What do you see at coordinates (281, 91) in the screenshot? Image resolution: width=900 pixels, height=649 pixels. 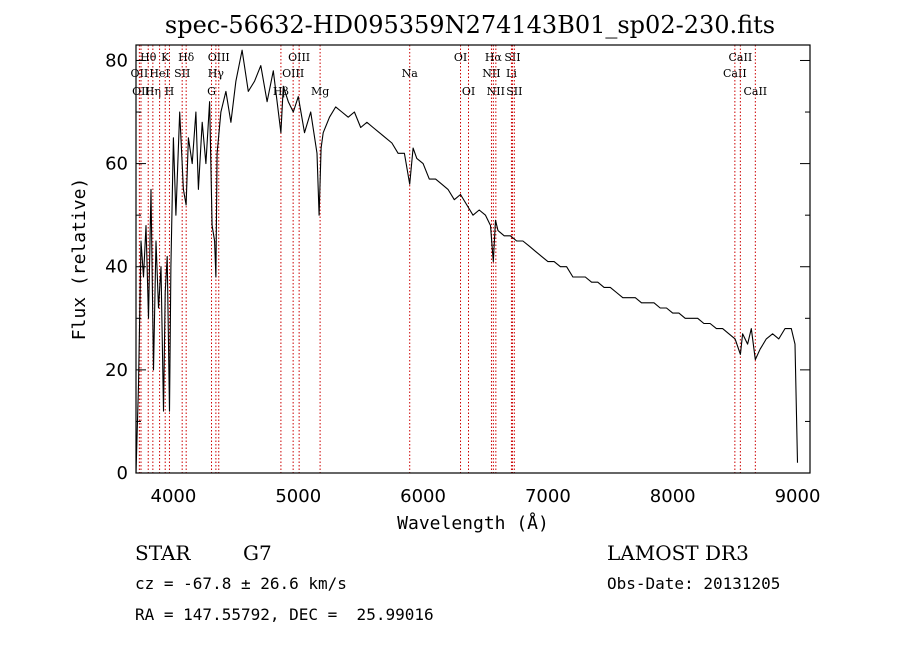 I see `line-marker-label: Hβ` at bounding box center [281, 91].